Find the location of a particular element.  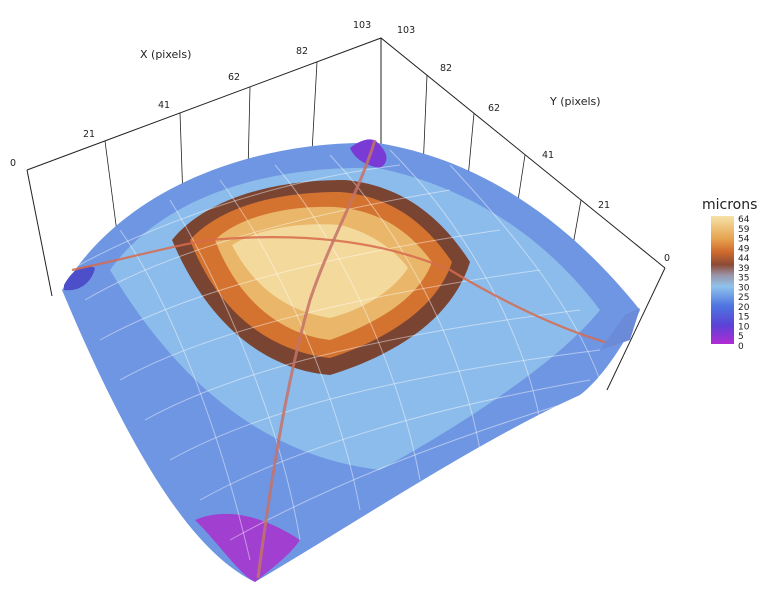

profile-line-x is located at coordinates (343, 291).